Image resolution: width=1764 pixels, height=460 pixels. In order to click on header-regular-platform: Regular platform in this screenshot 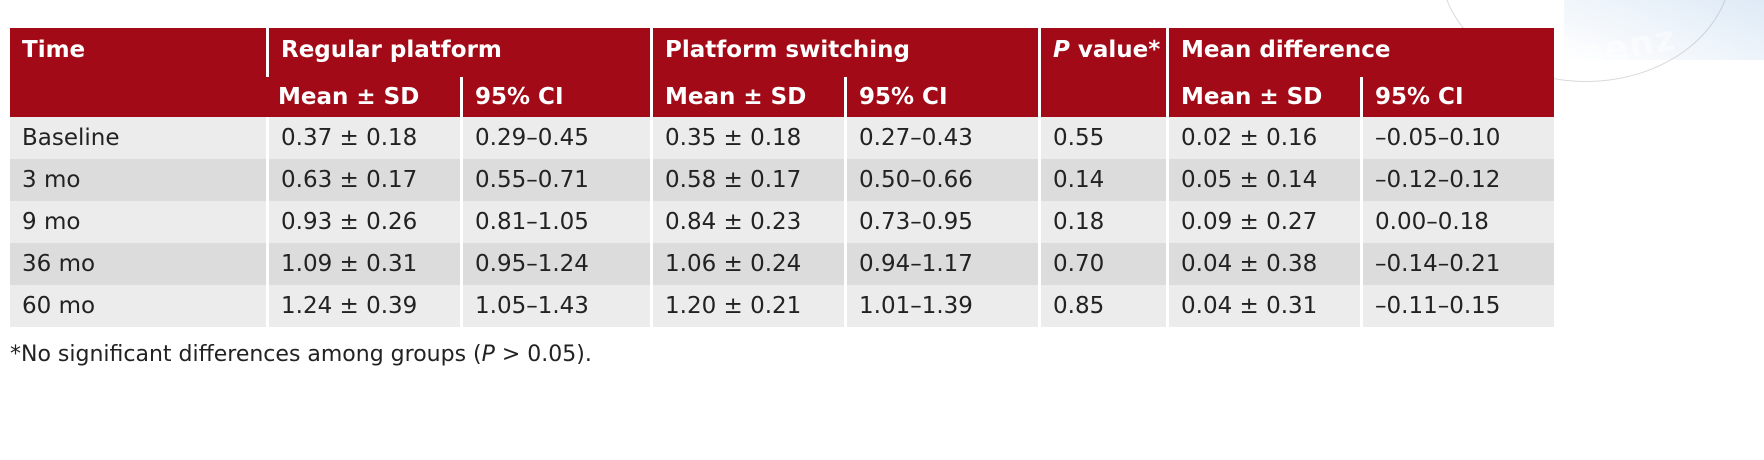, I will do `click(458, 52)`.